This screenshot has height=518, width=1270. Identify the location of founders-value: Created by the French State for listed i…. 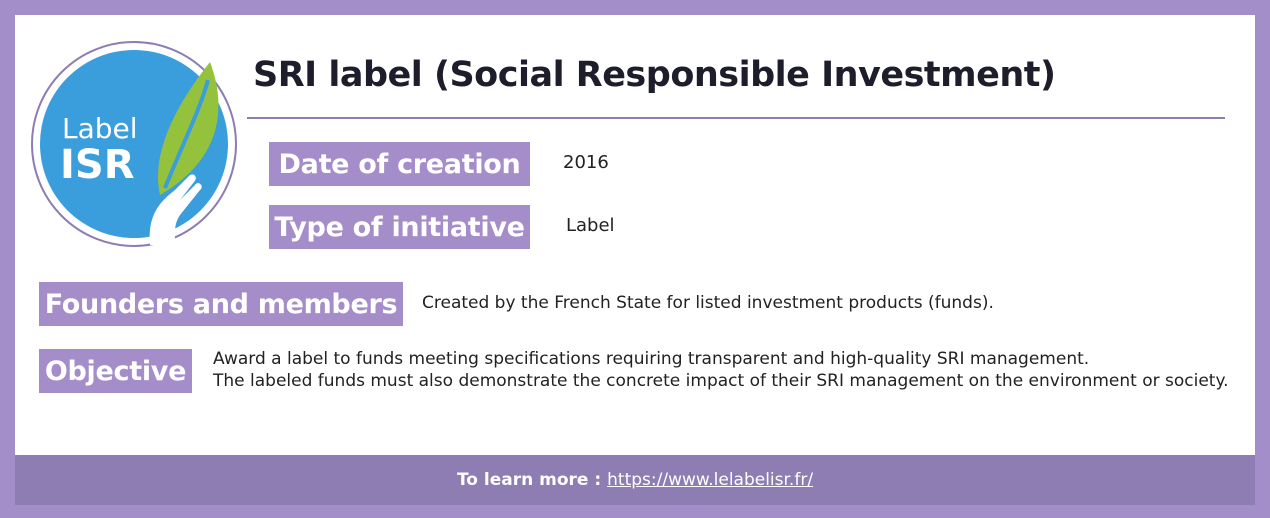
(708, 303).